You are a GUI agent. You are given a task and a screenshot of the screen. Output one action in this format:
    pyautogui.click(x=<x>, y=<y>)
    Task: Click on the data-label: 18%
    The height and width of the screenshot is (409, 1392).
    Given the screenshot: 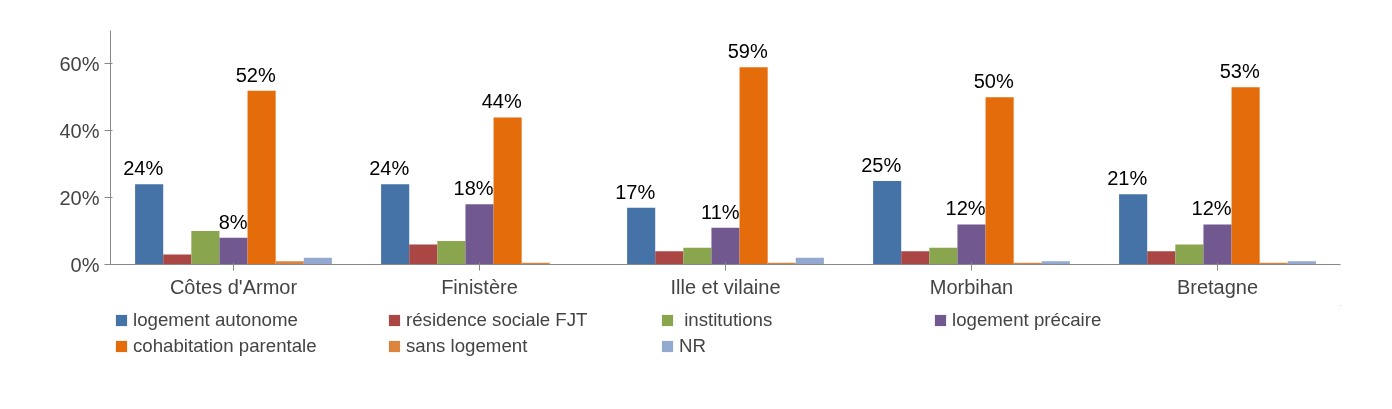 What is the action you would take?
    pyautogui.click(x=473, y=188)
    